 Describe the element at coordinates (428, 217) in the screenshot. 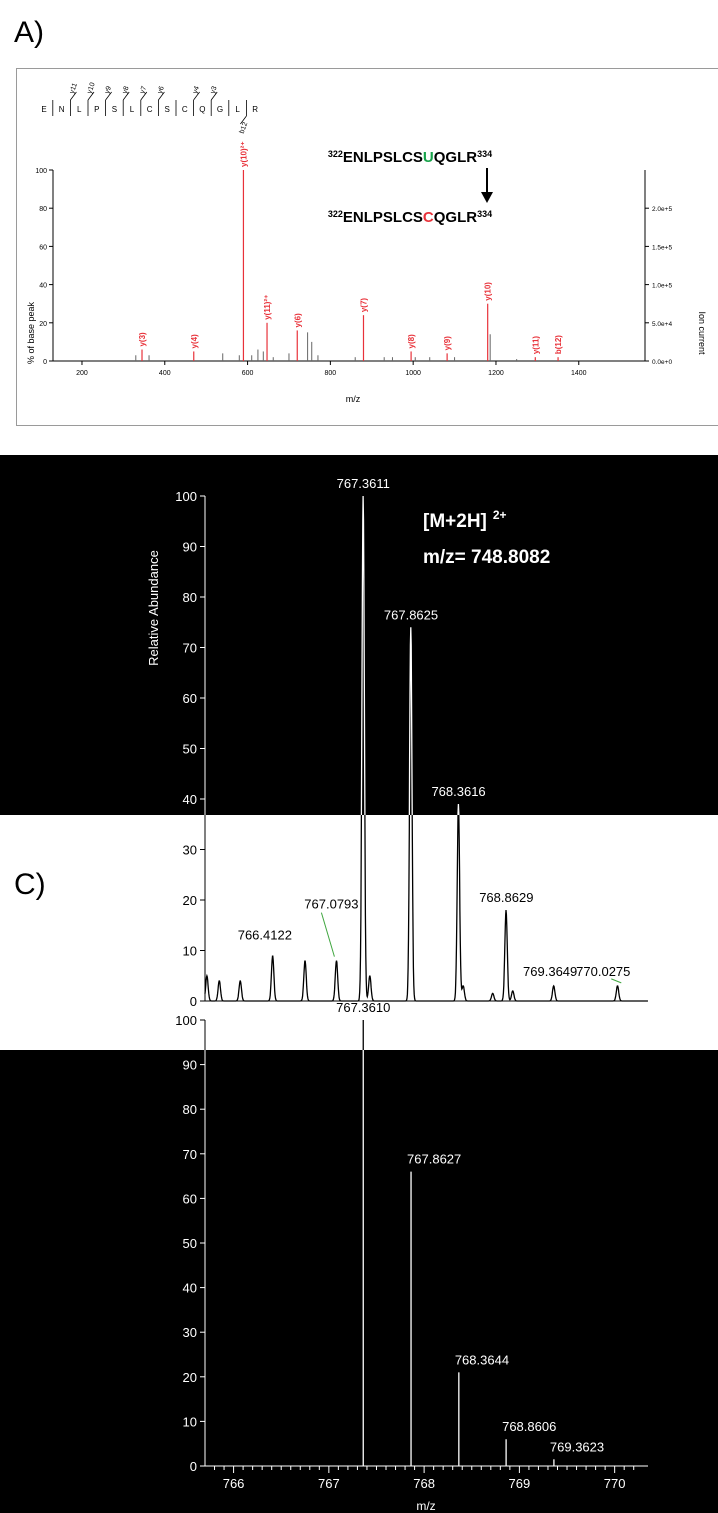

I see `seq-bottom-residue: C` at that location.